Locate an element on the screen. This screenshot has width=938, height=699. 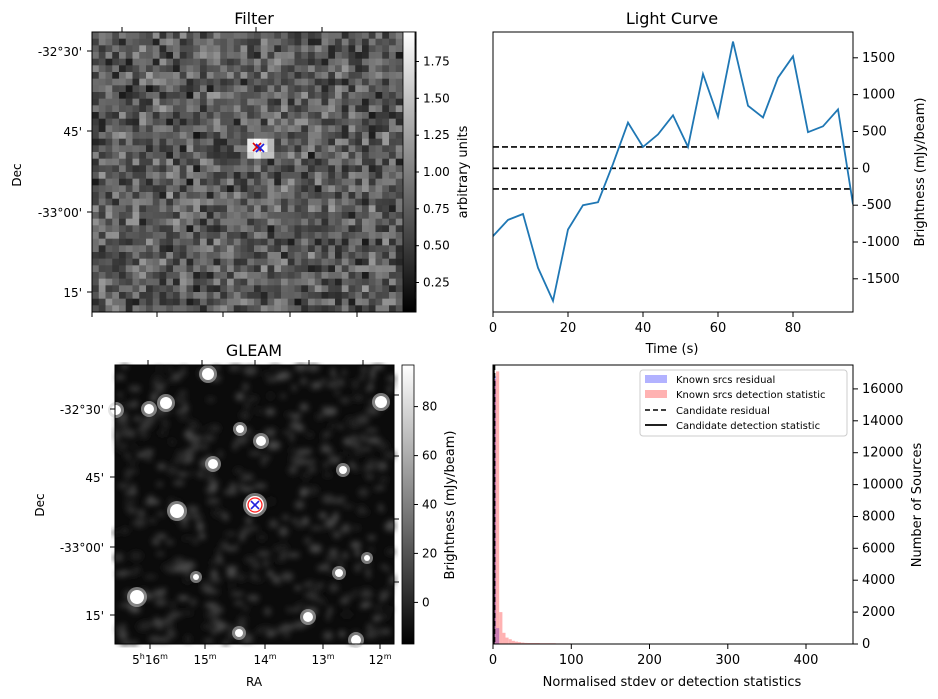
x-tick-label: 60 is located at coordinates (718, 328).